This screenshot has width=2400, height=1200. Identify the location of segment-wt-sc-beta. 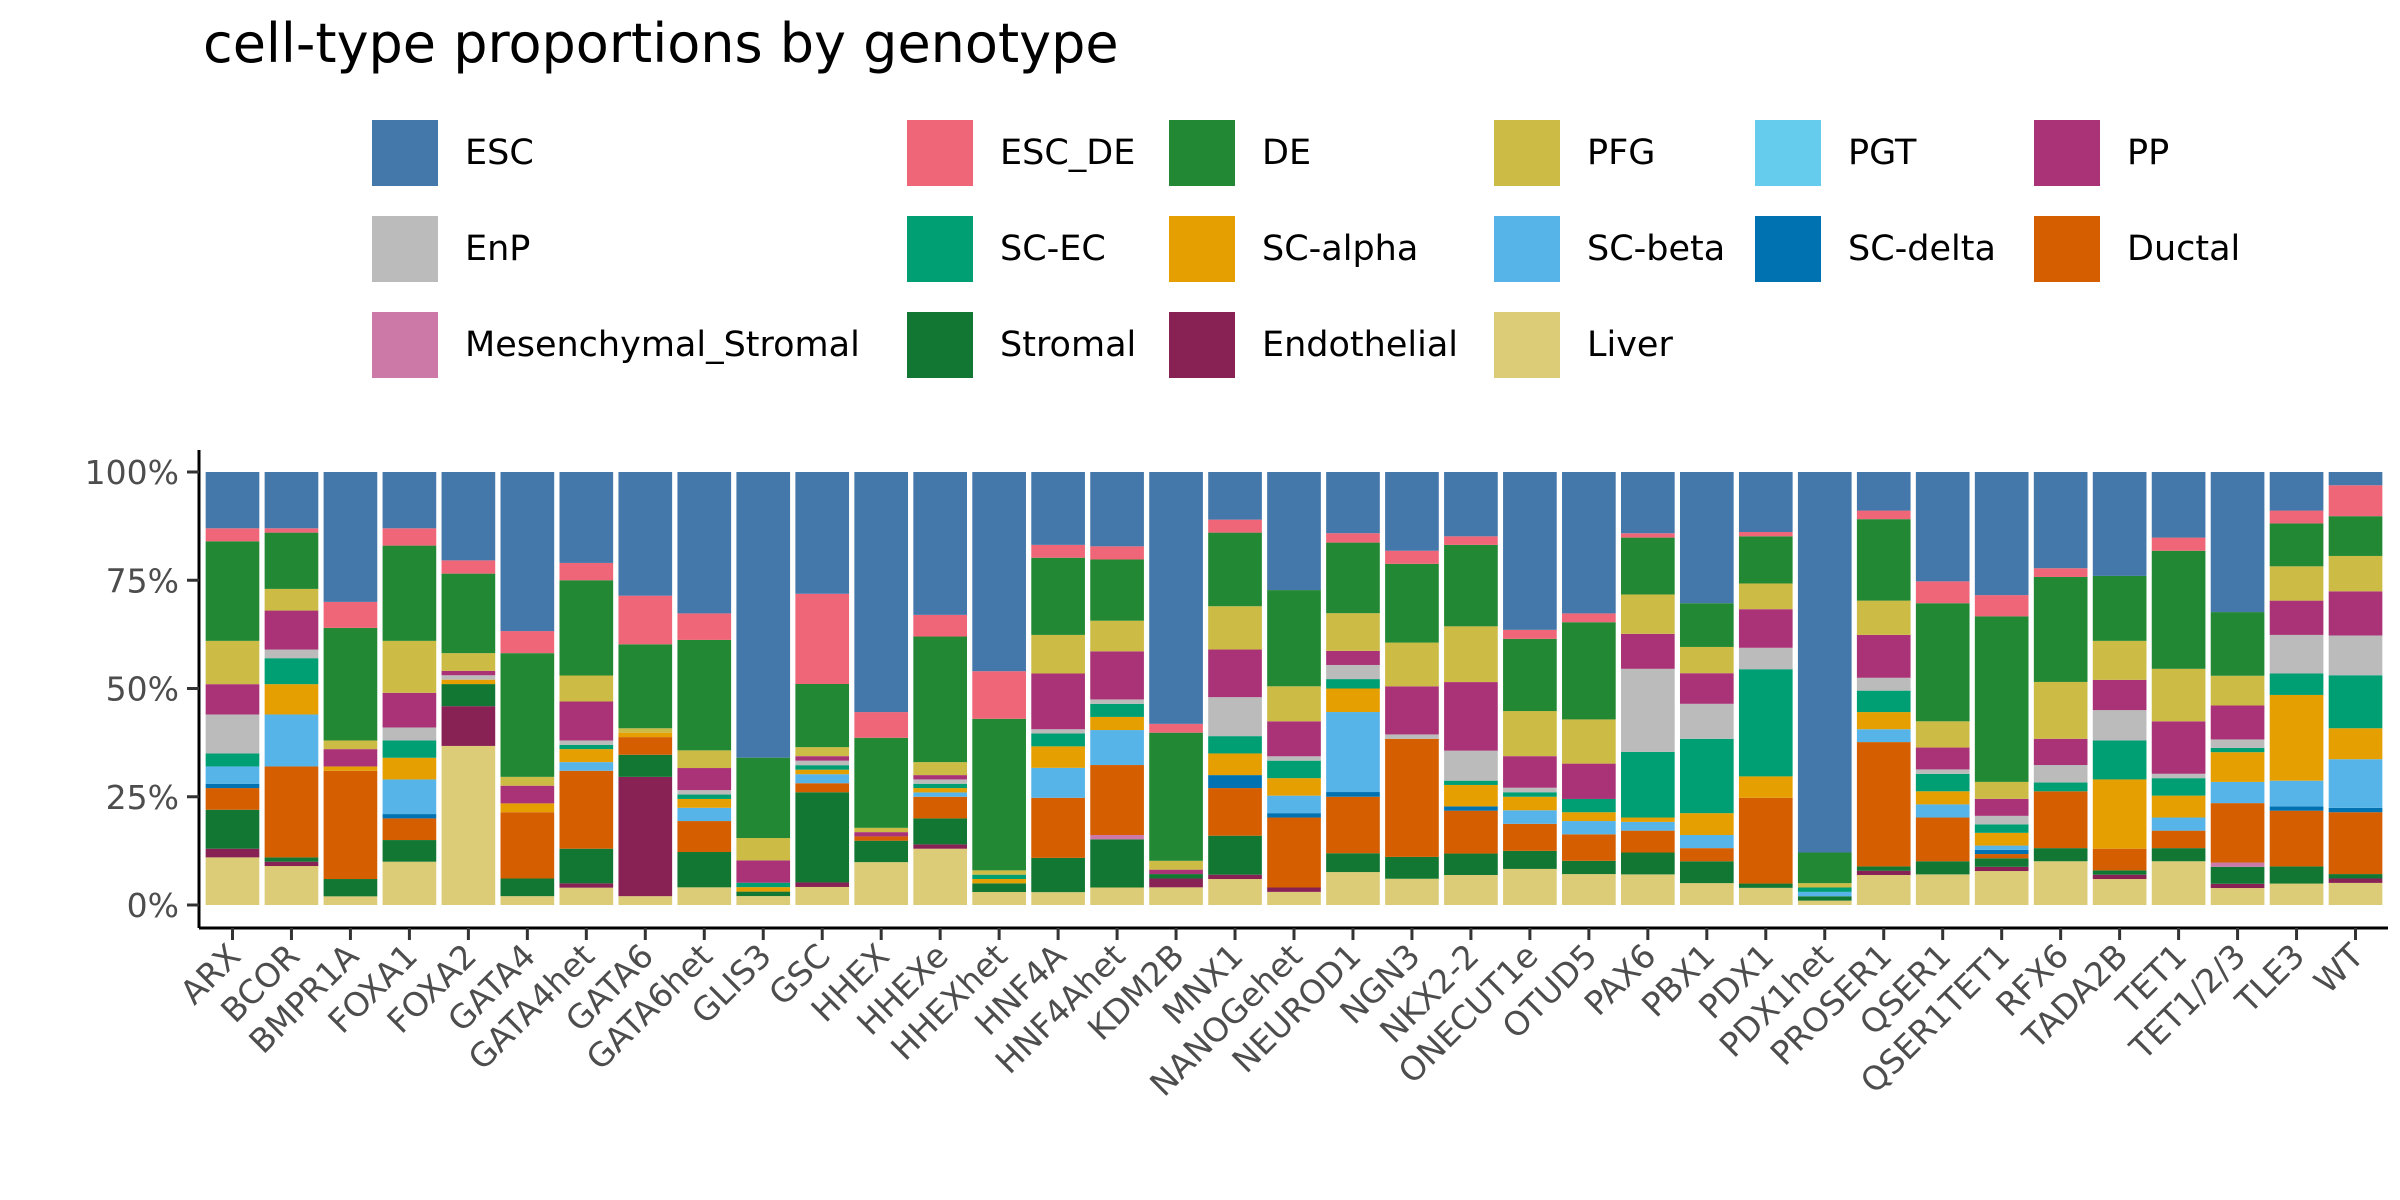
(2355, 783).